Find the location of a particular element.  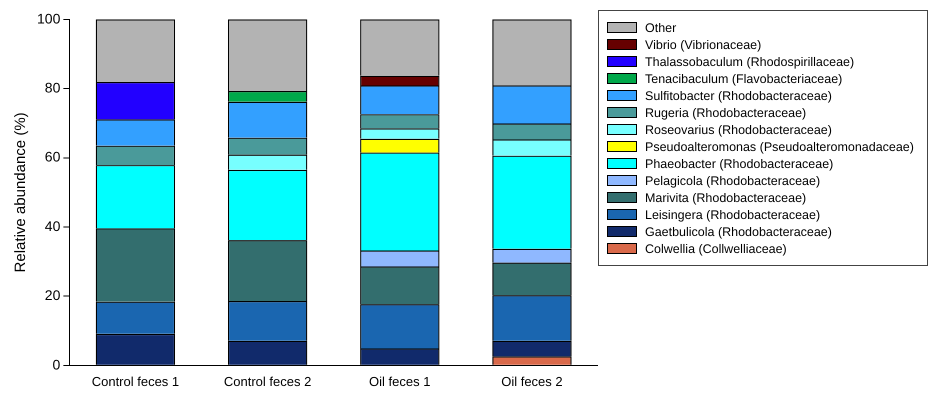

x-tick-label: Oil feces 1 is located at coordinates (399, 381).